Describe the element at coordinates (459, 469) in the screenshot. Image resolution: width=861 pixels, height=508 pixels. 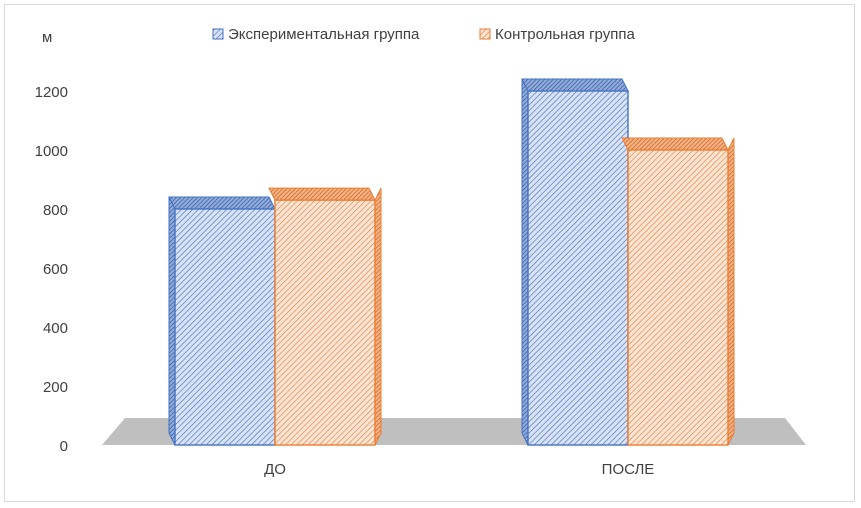
I see `x-axis-ticks: ДО ПОСЛЕ` at that location.